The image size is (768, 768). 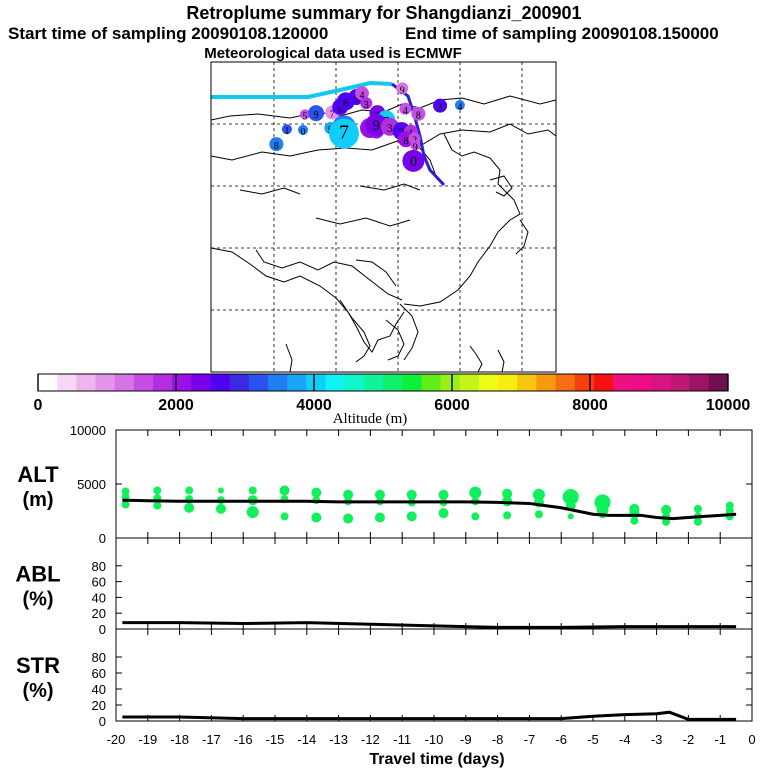 What do you see at coordinates (625, 739) in the screenshot?
I see `x-tick-label: -4` at bounding box center [625, 739].